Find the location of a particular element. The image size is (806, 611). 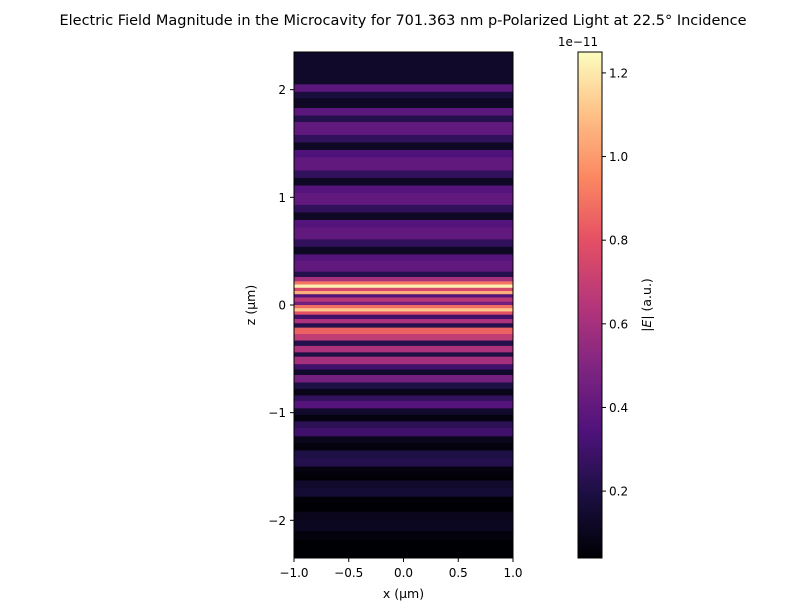

y-tick-label: 0 is located at coordinates (282, 306).